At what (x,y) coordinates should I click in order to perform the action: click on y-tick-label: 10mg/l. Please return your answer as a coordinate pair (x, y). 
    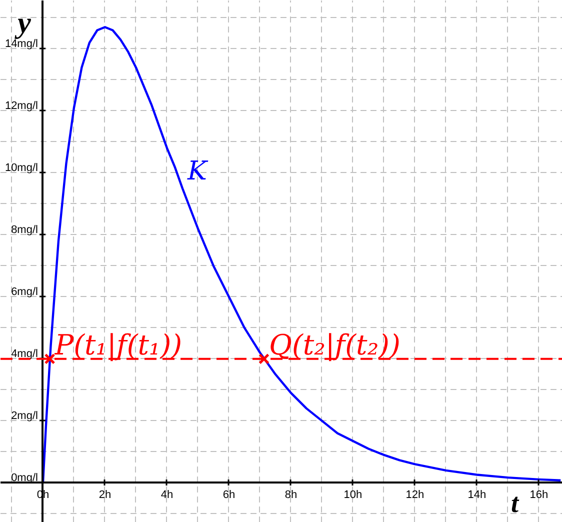
    Looking at the image, I should click on (21, 168).